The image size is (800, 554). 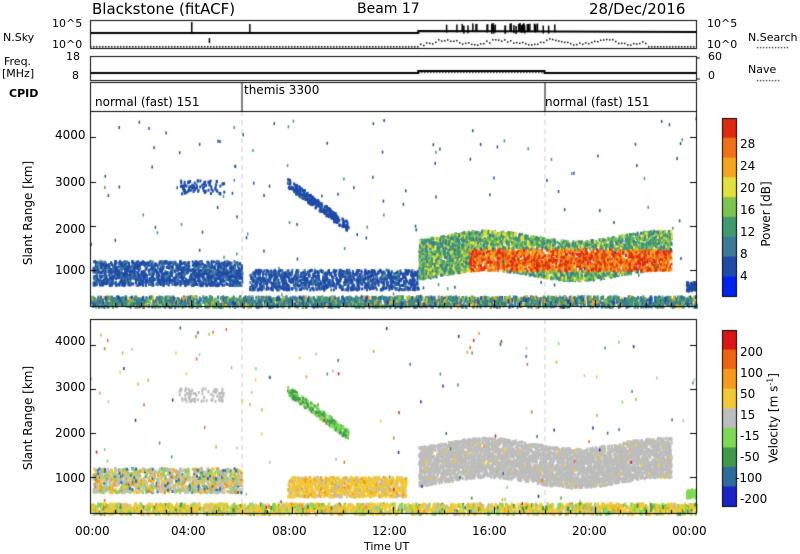 I want to click on xtick-0400: 04:00, so click(x=188, y=531).